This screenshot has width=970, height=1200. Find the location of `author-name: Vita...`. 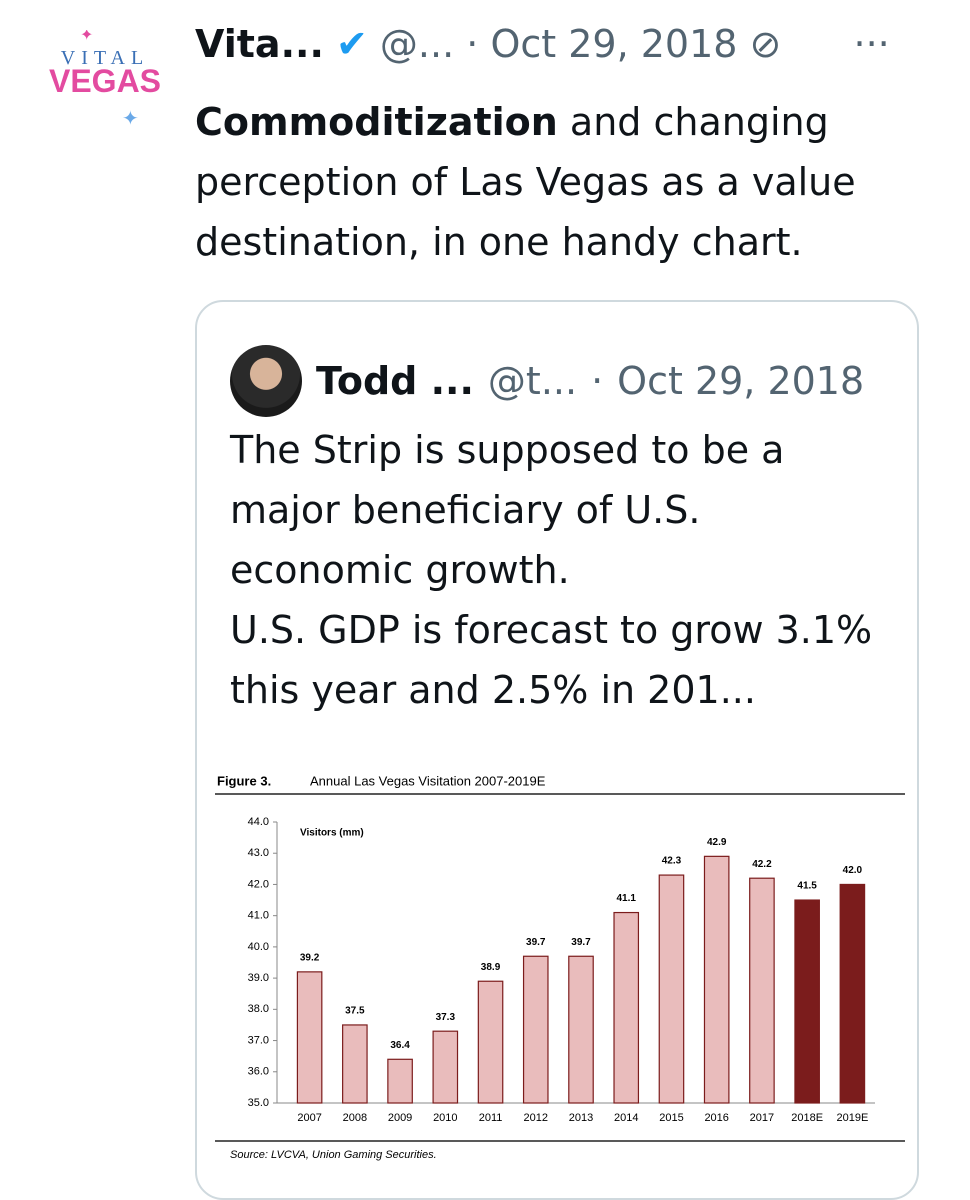

author-name: Vita... is located at coordinates (259, 44).